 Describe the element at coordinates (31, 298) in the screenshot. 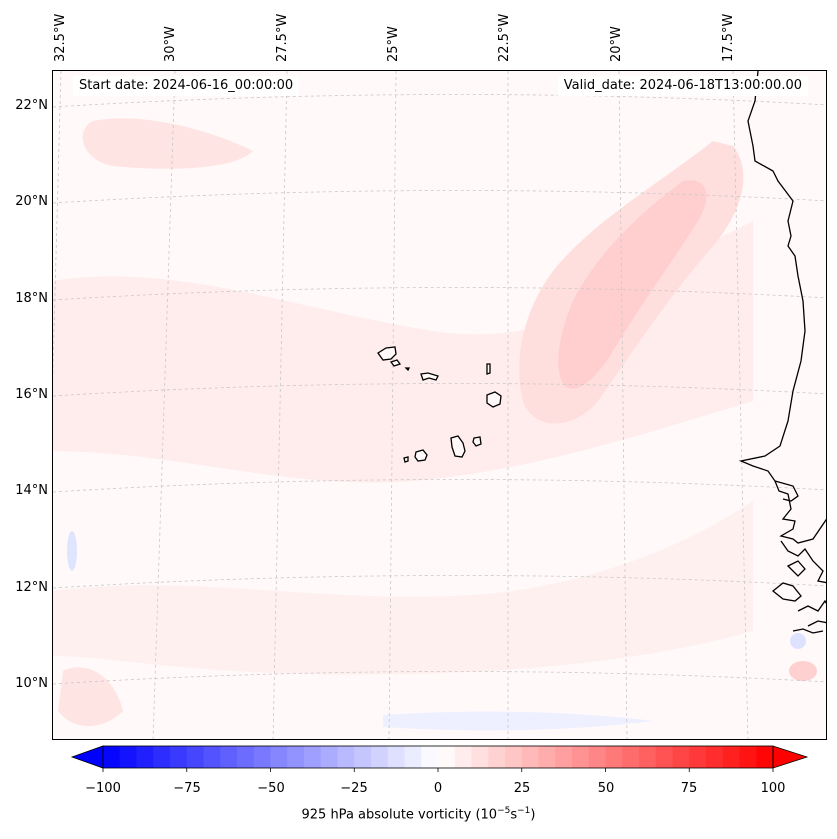

I see `lat-label-18n: 18°N` at that location.